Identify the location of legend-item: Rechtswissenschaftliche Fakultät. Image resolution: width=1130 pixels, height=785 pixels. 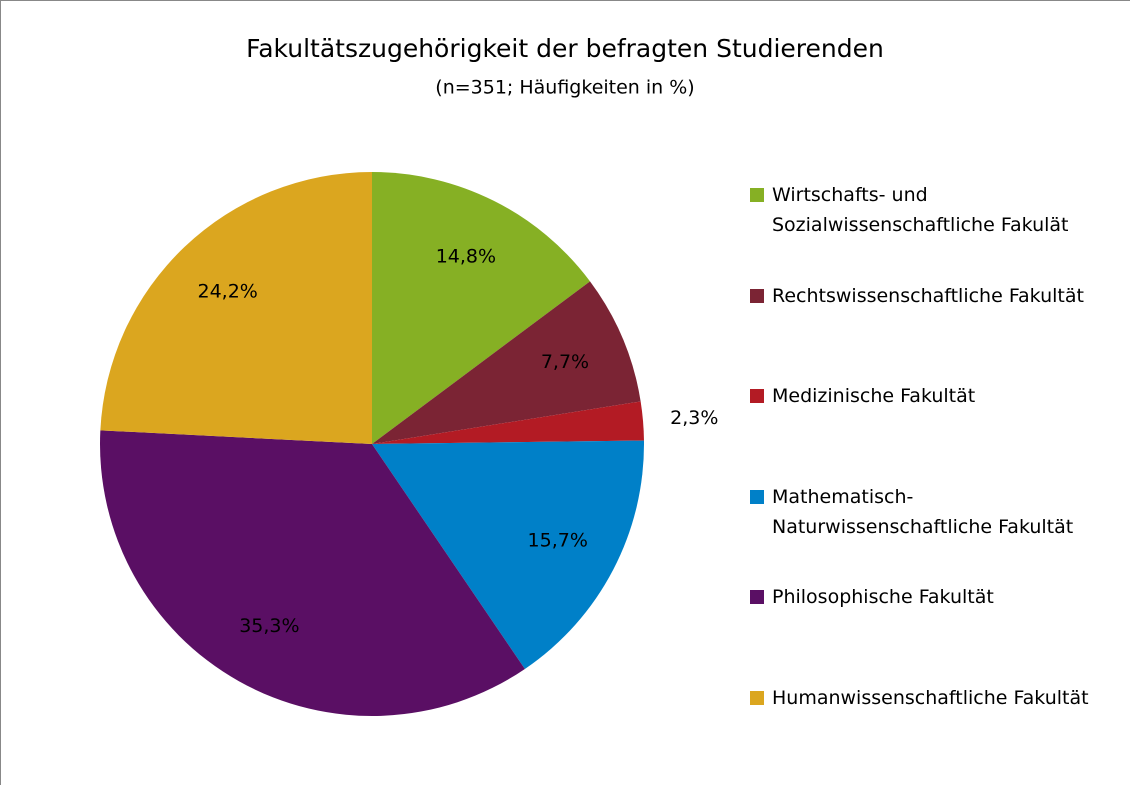
(935, 296).